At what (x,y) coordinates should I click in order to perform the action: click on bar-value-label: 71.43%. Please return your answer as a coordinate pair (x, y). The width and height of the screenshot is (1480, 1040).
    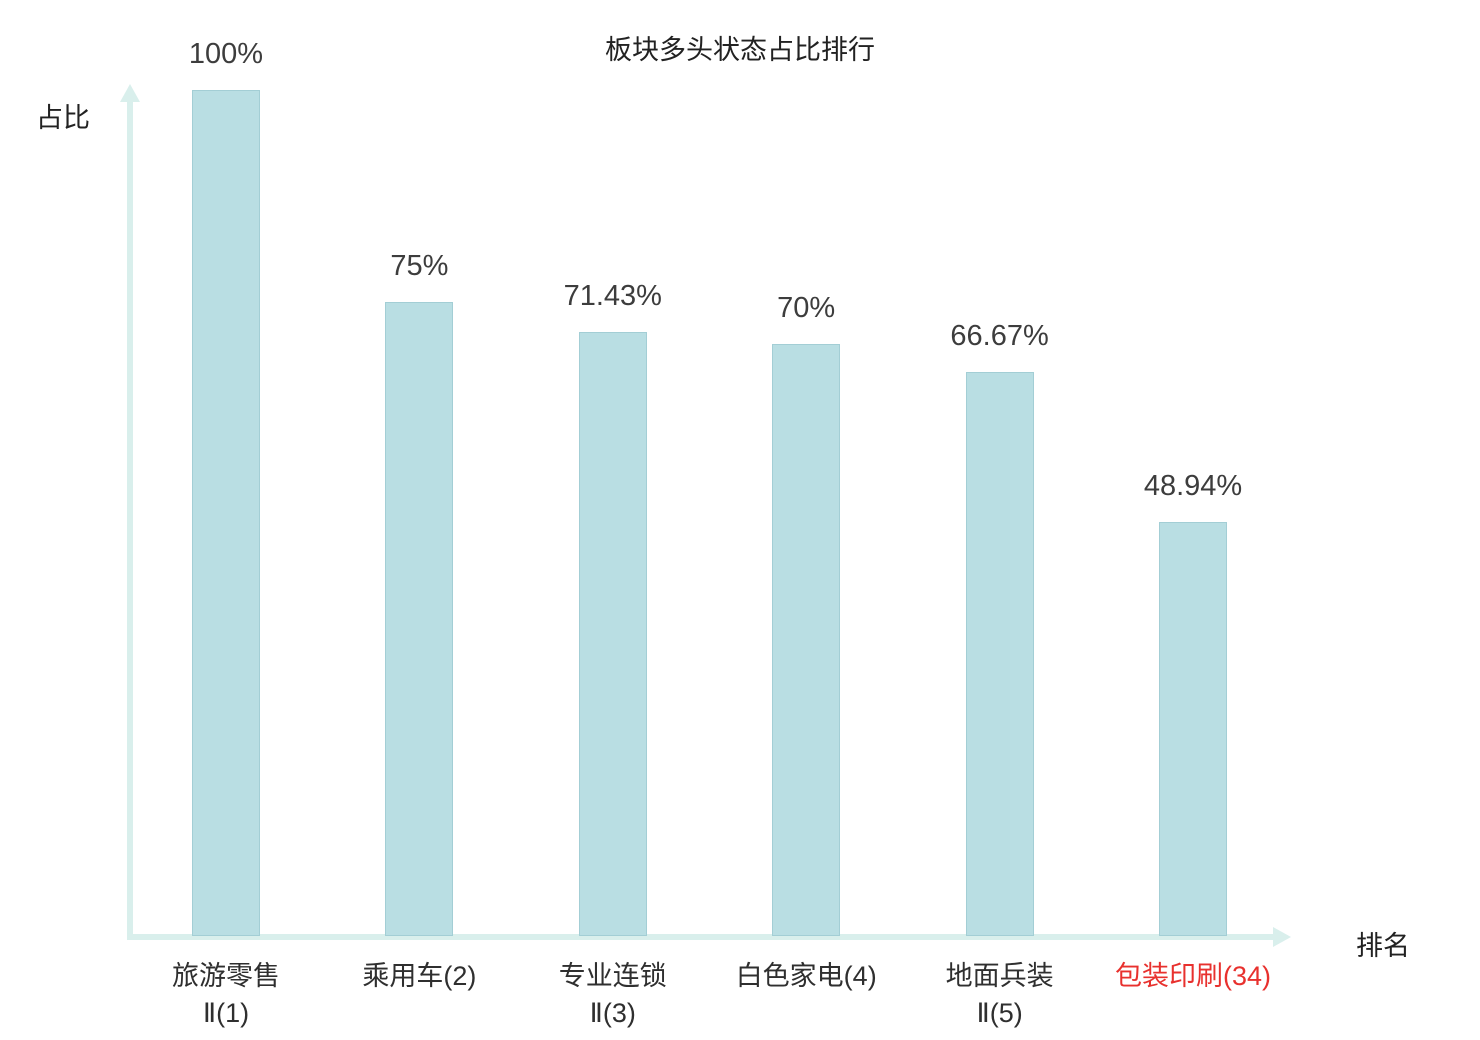
    Looking at the image, I should click on (612, 295).